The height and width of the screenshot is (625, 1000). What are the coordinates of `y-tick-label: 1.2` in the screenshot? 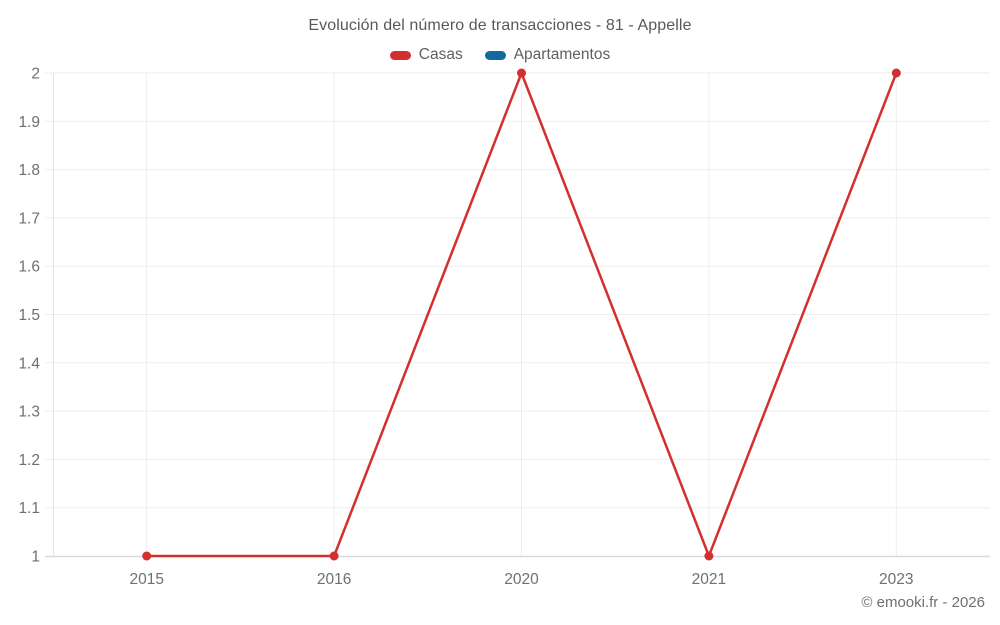 It's located at (29, 460).